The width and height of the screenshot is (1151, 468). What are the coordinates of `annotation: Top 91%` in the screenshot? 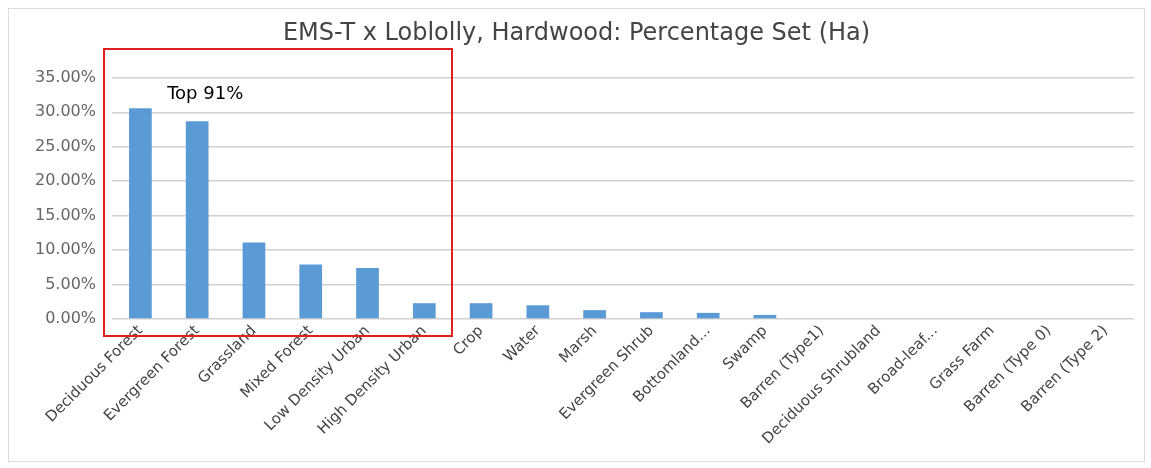 It's located at (205, 93).